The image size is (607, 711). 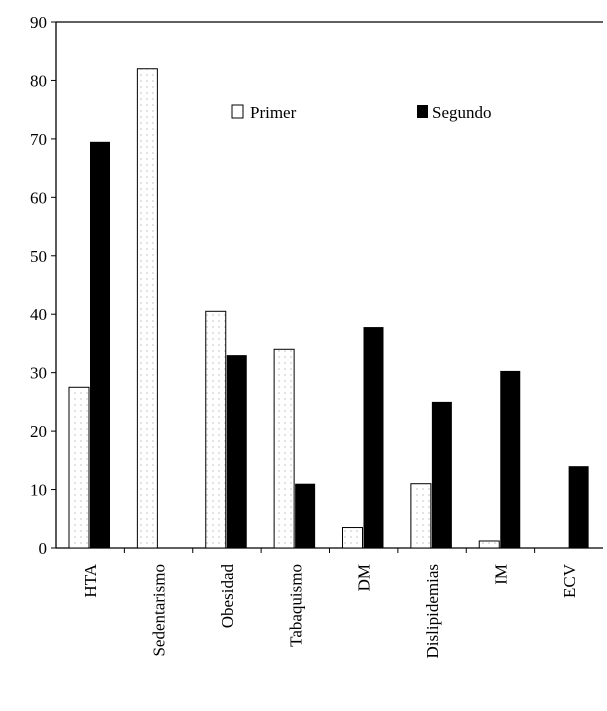 What do you see at coordinates (38, 139) in the screenshot?
I see `y-tick-label: 70` at bounding box center [38, 139].